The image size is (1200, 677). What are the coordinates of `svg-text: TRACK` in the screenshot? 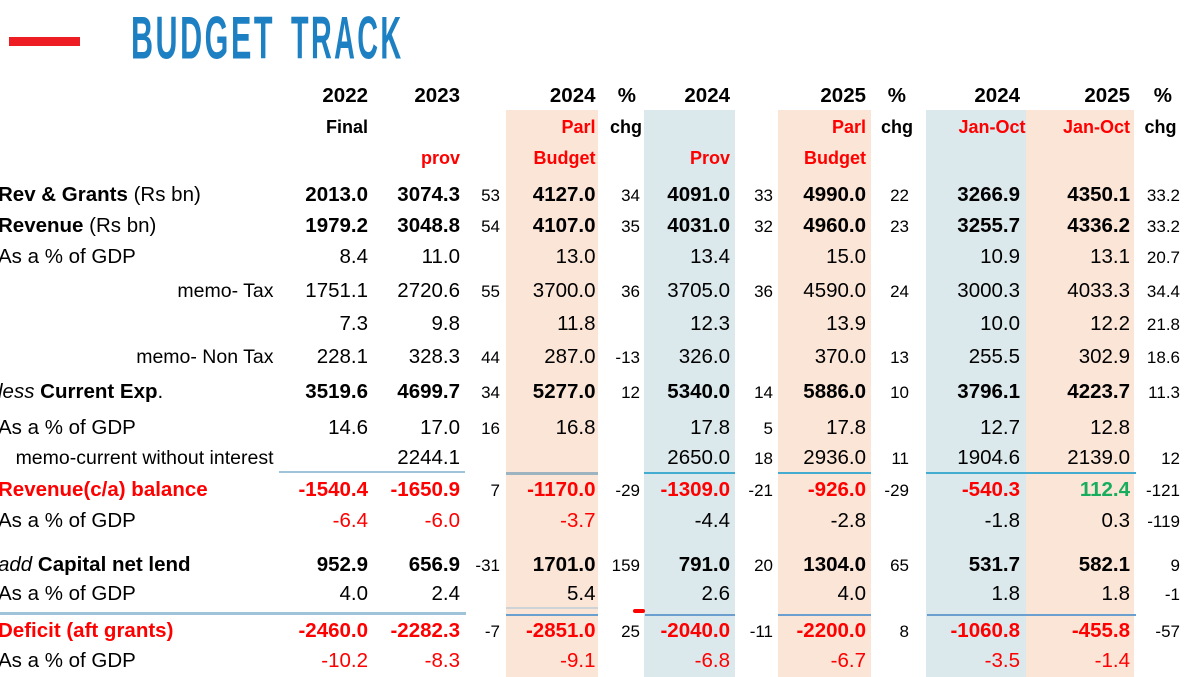 It's located at (347, 38).